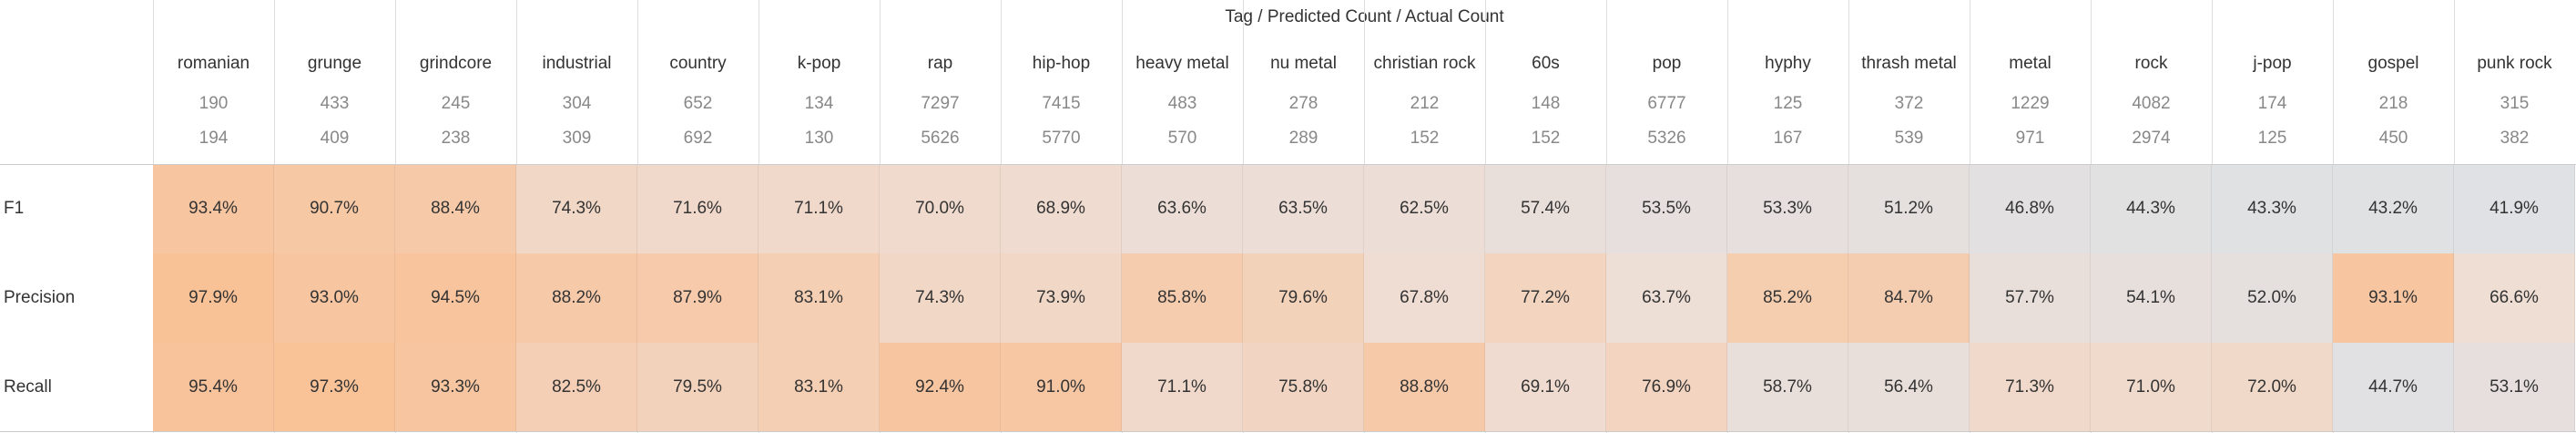 The height and width of the screenshot is (433, 2576). Describe the element at coordinates (1787, 298) in the screenshot. I see `metric-cell: 85.2%` at that location.